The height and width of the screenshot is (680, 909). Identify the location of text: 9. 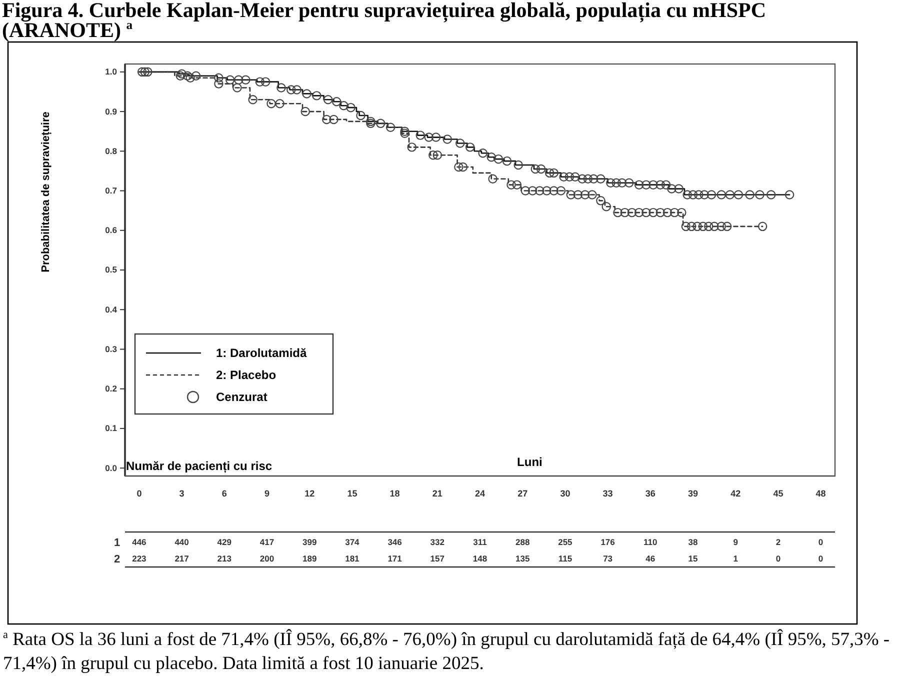
(735, 542).